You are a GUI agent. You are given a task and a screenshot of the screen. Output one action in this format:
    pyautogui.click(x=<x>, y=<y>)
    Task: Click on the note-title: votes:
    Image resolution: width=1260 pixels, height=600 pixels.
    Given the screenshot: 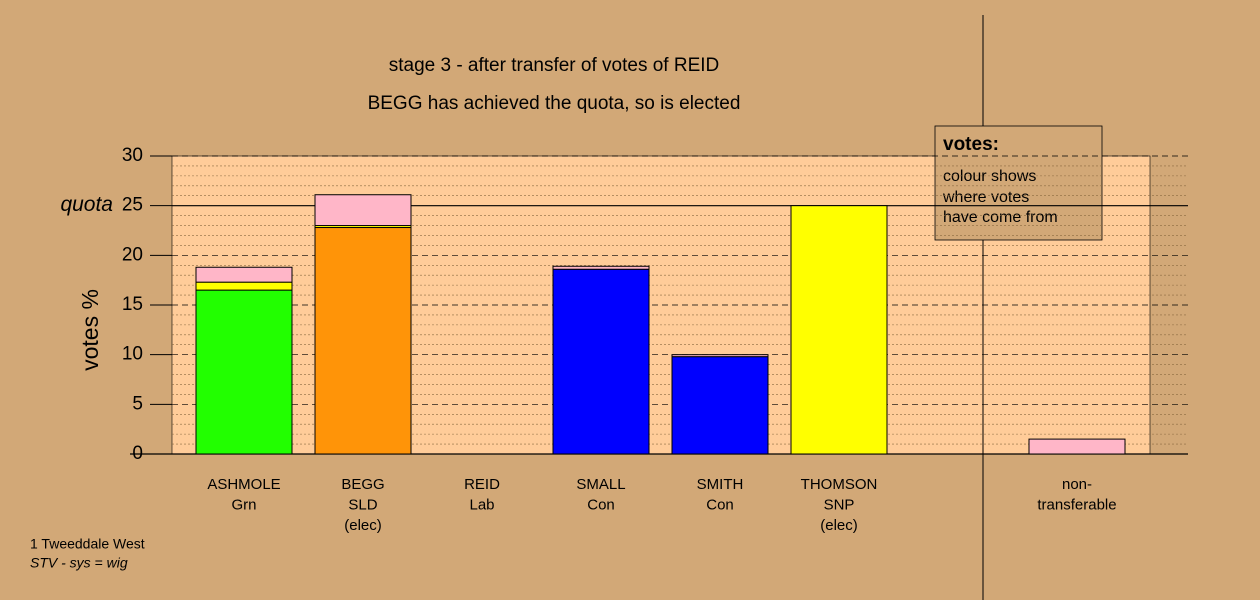 What is the action you would take?
    pyautogui.click(x=971, y=144)
    